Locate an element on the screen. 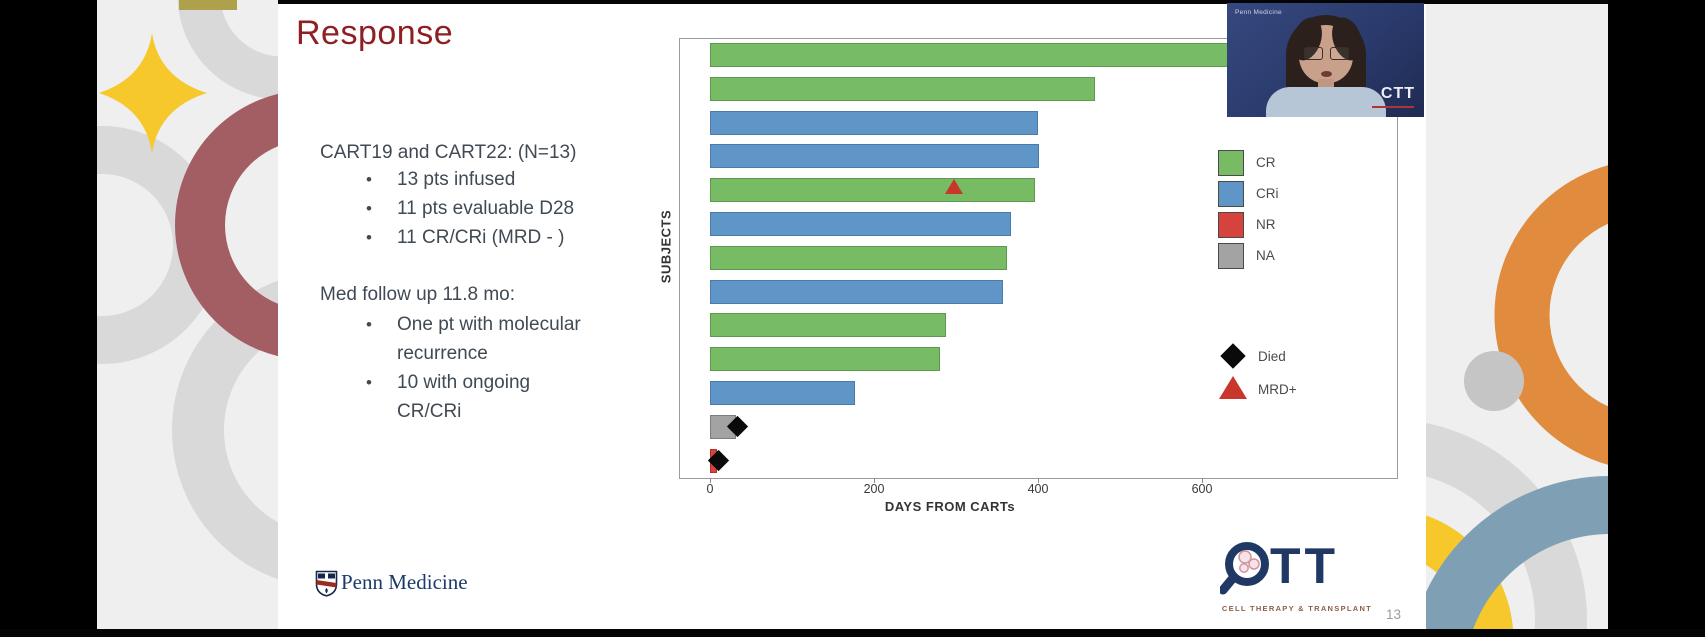 The height and width of the screenshot is (637, 1705). x-tick-label: 400 is located at coordinates (1038, 489).